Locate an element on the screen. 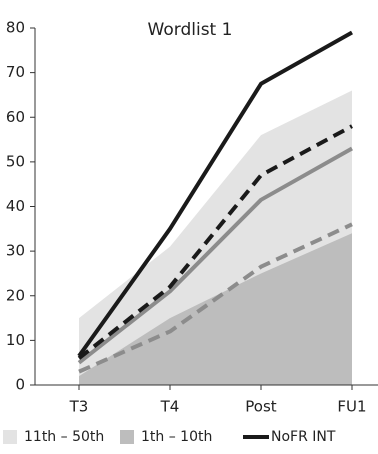 The image size is (378, 454). x-tick-label: FU1 is located at coordinates (351, 407).